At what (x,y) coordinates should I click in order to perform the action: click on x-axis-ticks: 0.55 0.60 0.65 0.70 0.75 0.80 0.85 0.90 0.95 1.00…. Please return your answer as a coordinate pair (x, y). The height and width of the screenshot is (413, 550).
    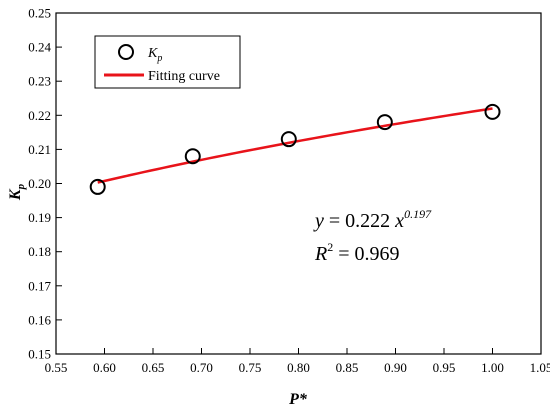
    Looking at the image, I should click on (297, 361).